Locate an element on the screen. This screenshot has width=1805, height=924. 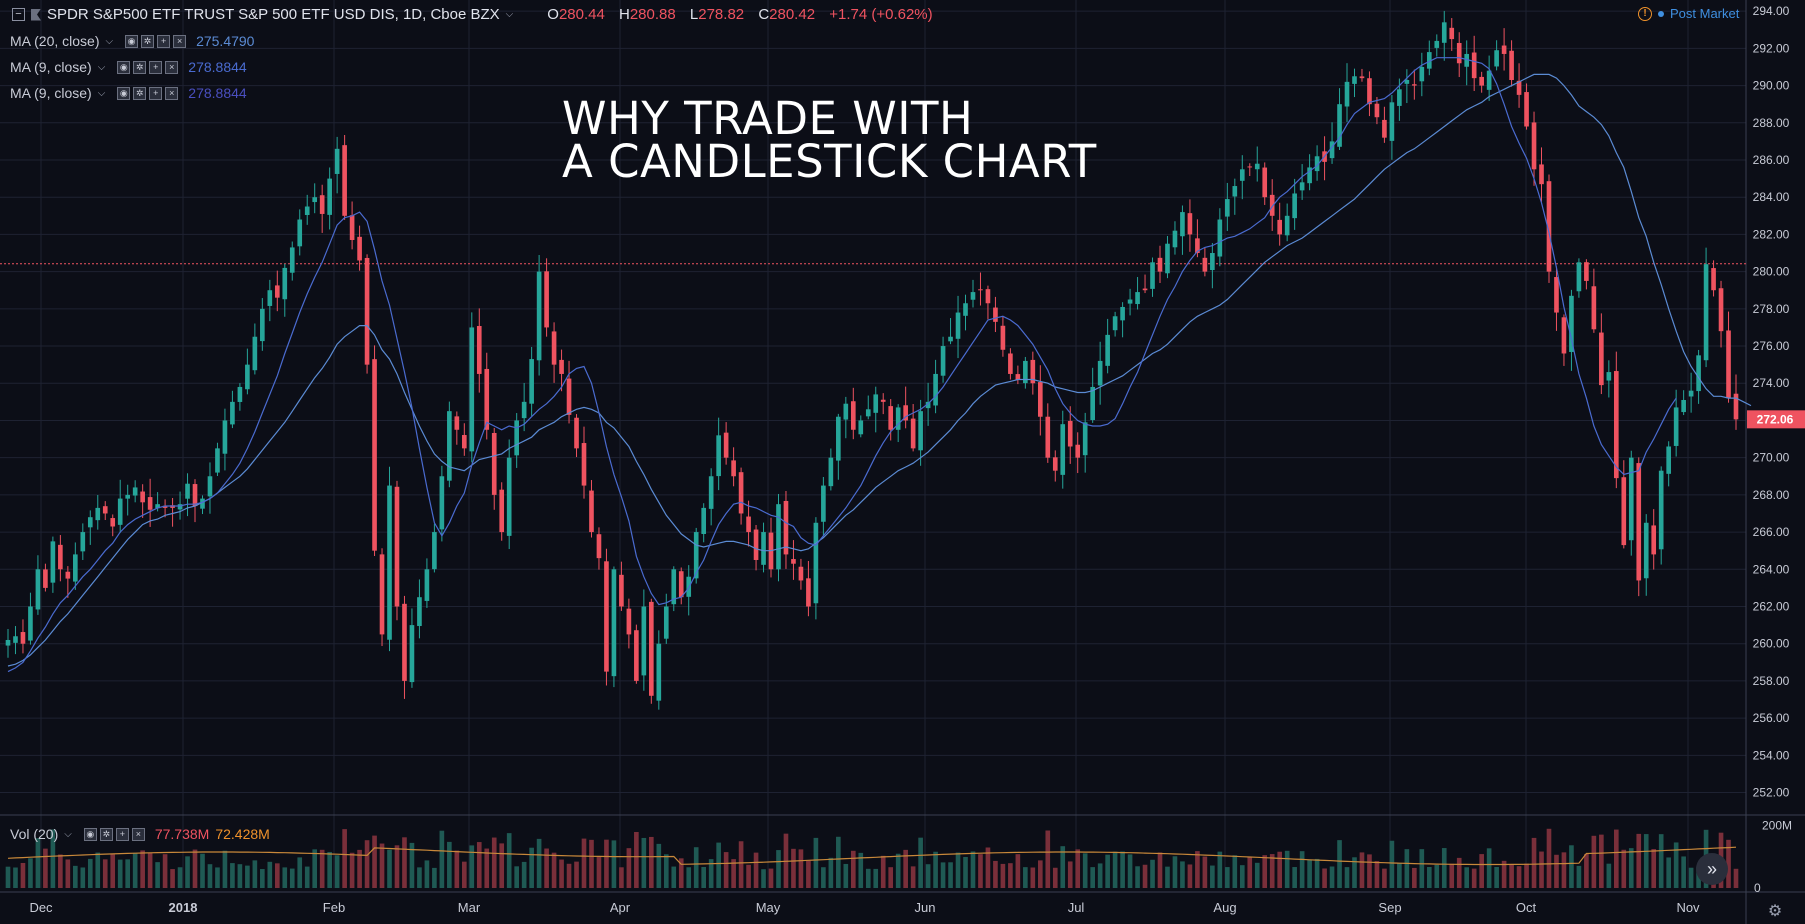
indicator-row: MA (20, close) ⌵ ◉ ✲ + × 275.4790 is located at coordinates (132, 41).